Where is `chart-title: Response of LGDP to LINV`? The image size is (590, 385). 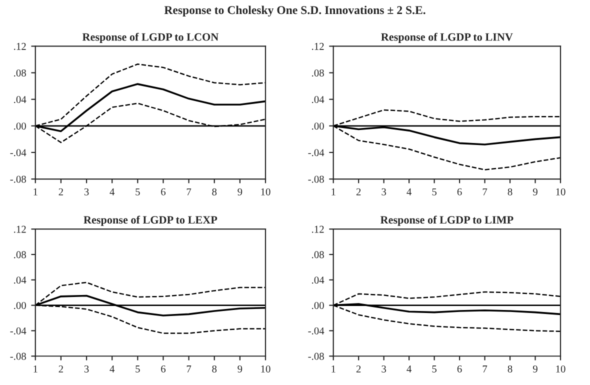
chart-title: Response of LGDP to LINV is located at coordinates (447, 38).